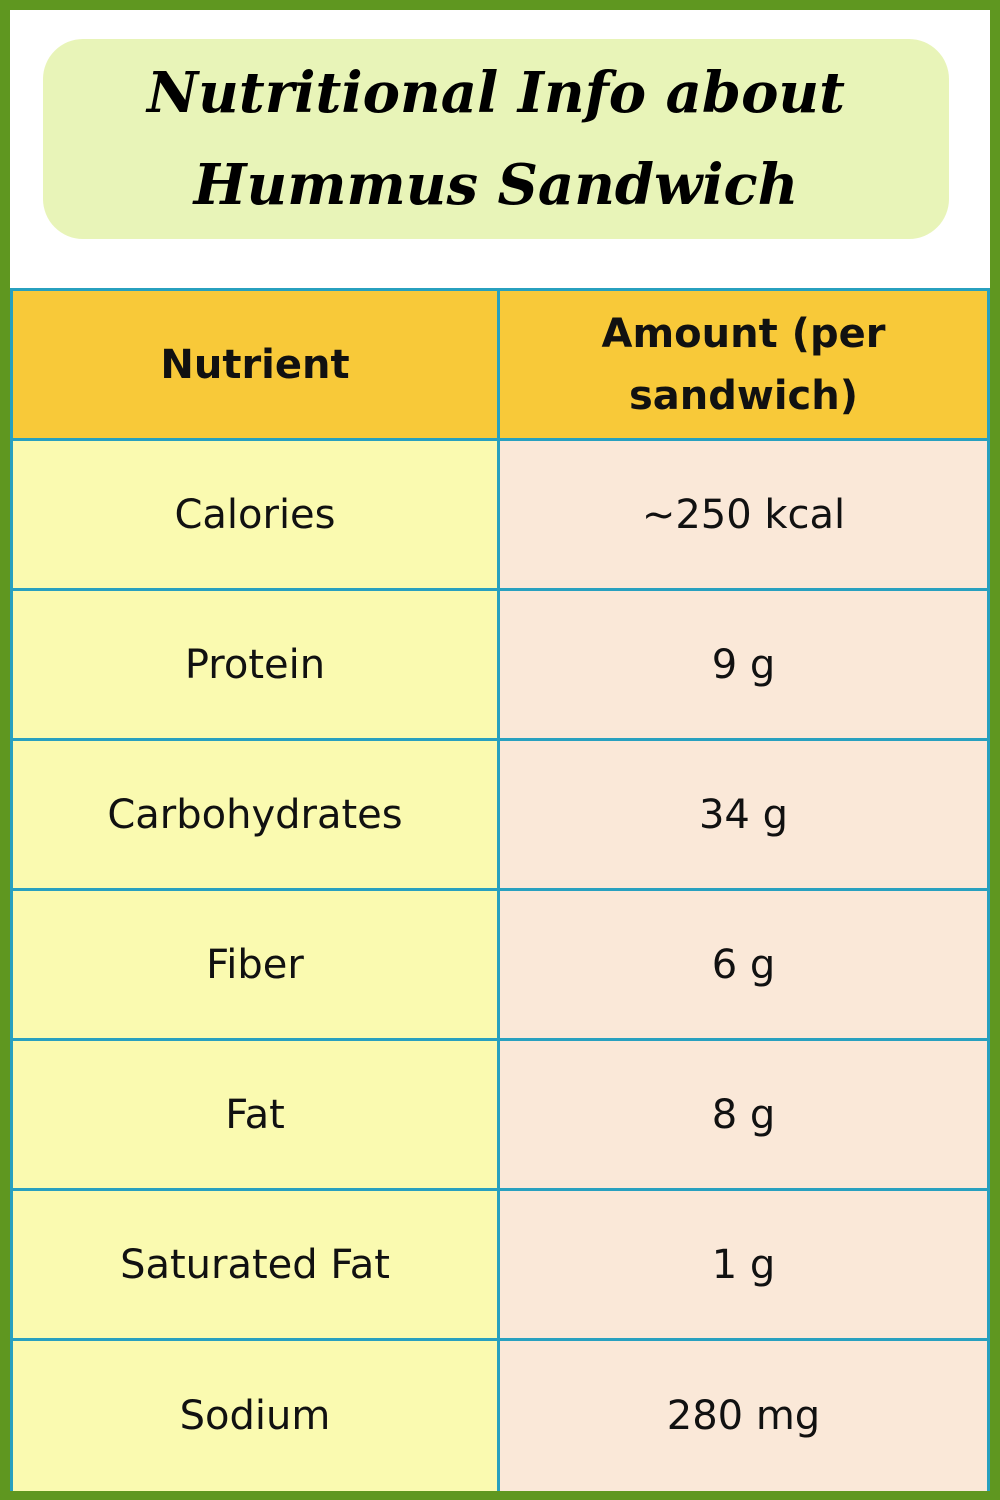 The image size is (1000, 1500). Describe the element at coordinates (255, 964) in the screenshot. I see `nutrient-cell: Fiber` at that location.